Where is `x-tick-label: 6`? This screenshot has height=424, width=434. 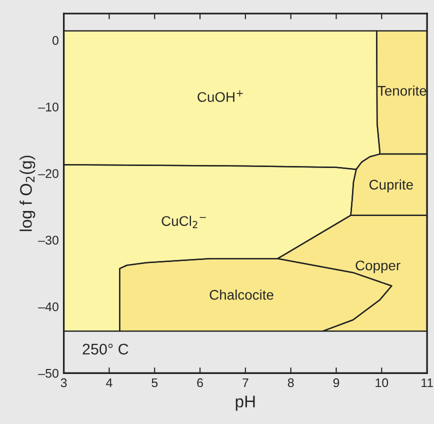
x-tick-label: 6 is located at coordinates (200, 383).